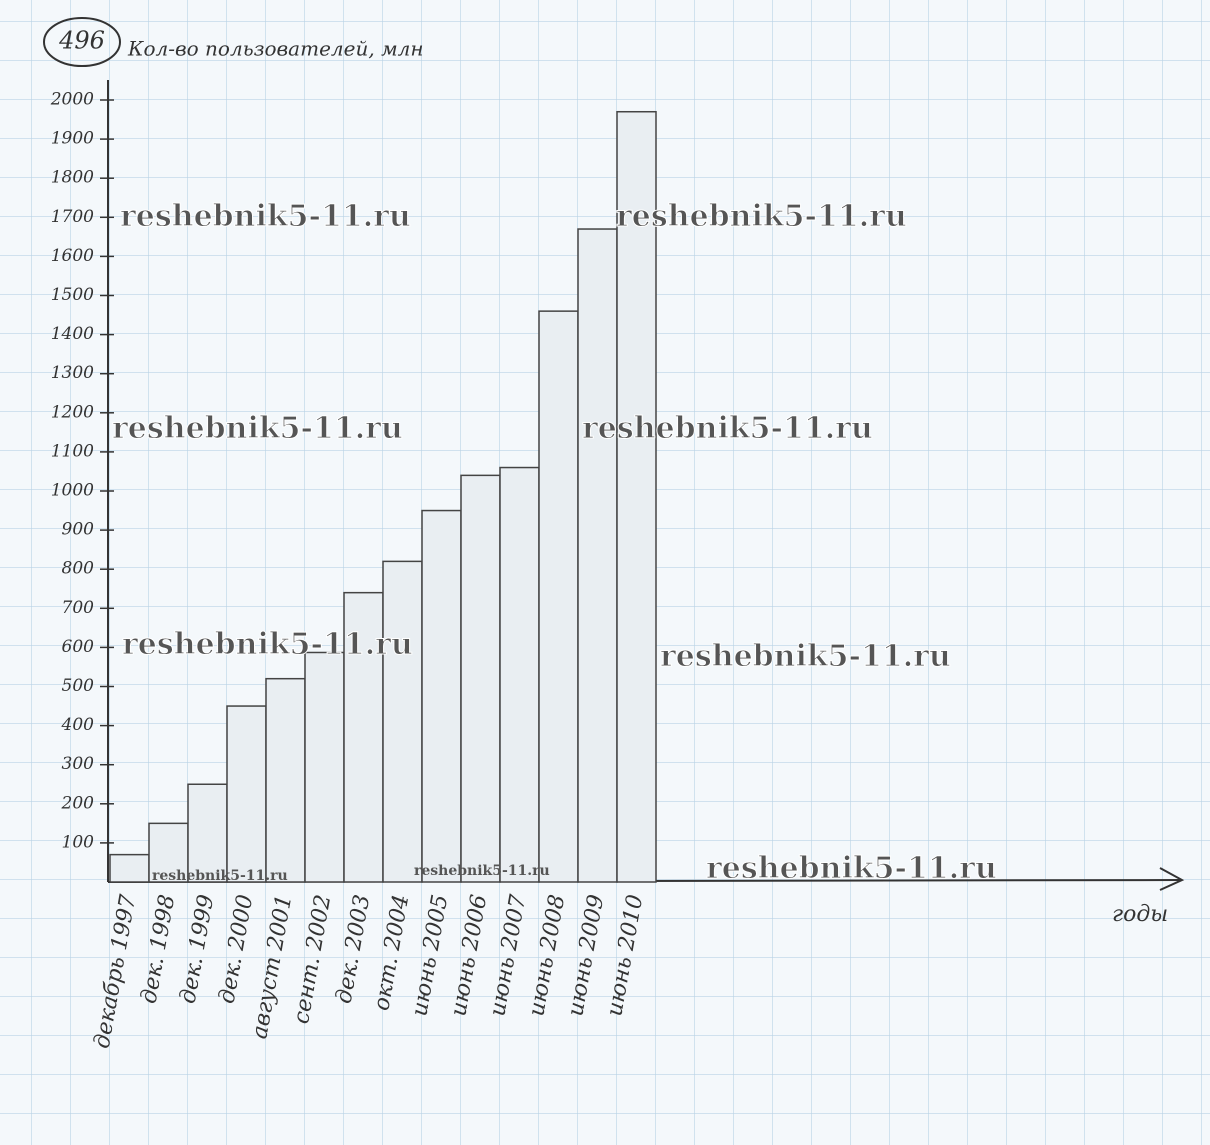 This screenshot has height=1145, width=1210. Describe the element at coordinates (78, 530) in the screenshot. I see `y-tick-label: 900` at that location.